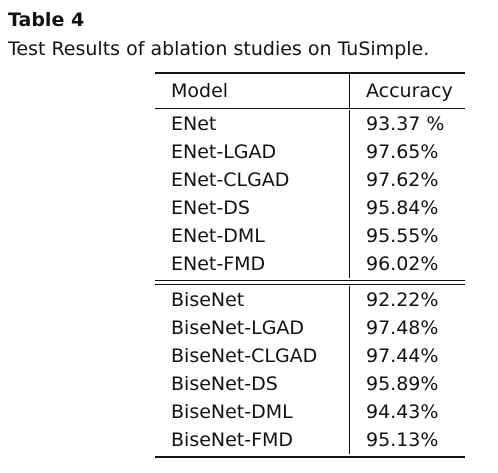 The height and width of the screenshot is (473, 498). Describe the element at coordinates (310, 284) in the screenshot. I see `group-rule-lower` at that location.